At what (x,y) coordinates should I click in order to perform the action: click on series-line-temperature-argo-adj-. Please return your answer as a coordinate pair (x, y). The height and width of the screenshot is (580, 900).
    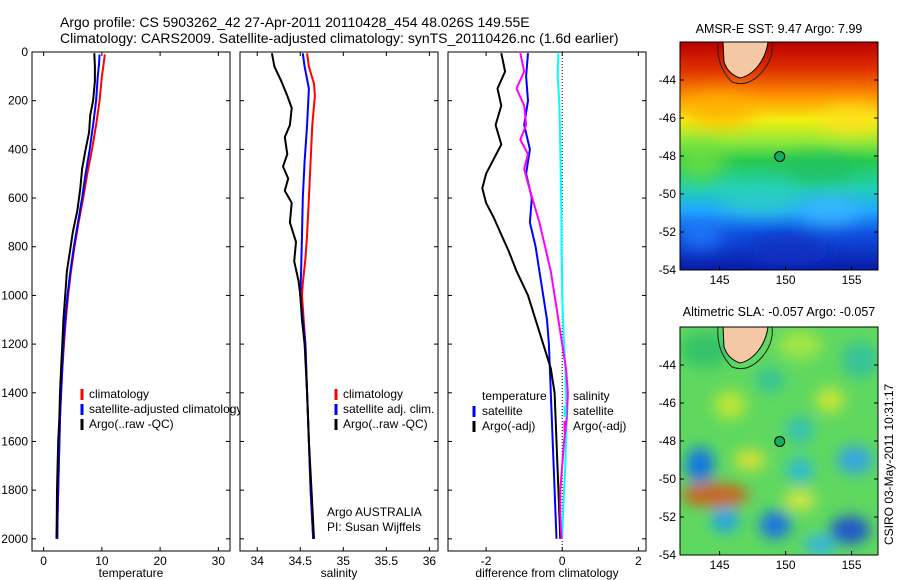
    Looking at the image, I should click on (521, 295).